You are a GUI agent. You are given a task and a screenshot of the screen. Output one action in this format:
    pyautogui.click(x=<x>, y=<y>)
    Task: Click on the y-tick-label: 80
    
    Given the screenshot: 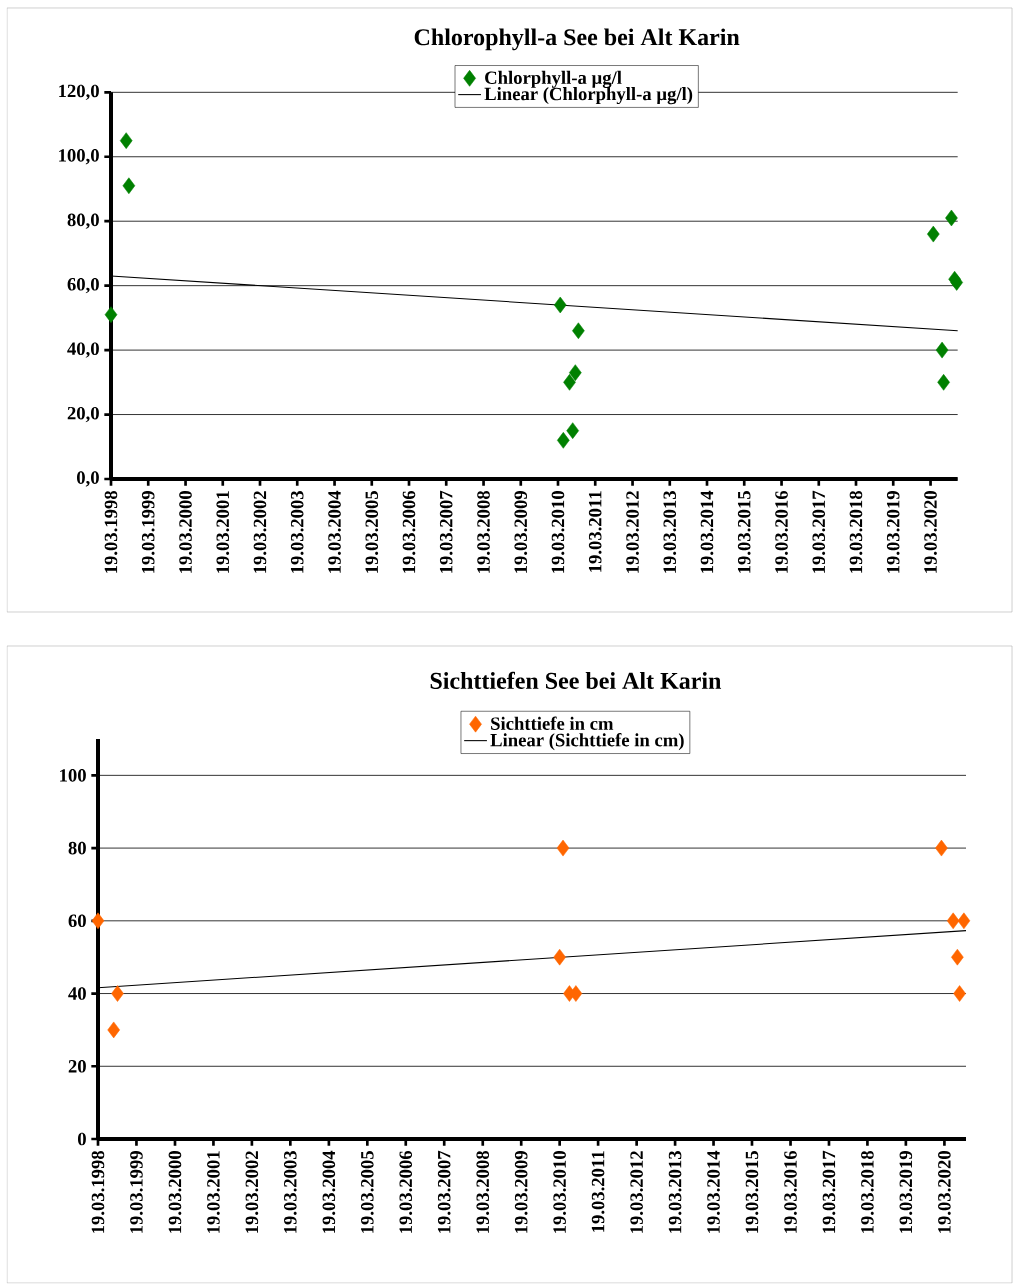 What is the action you would take?
    pyautogui.click(x=77, y=848)
    